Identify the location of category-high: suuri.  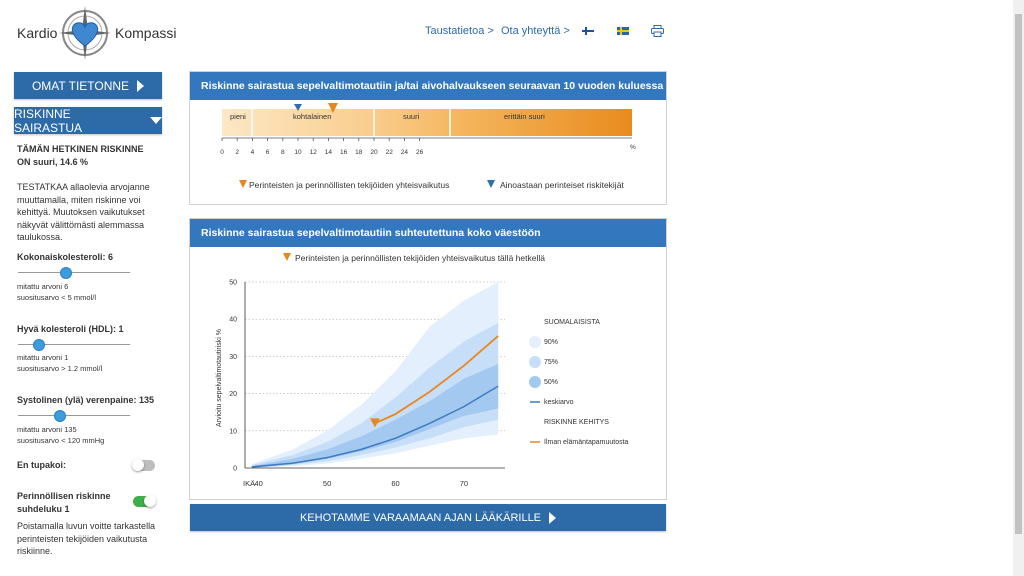
(411, 116).